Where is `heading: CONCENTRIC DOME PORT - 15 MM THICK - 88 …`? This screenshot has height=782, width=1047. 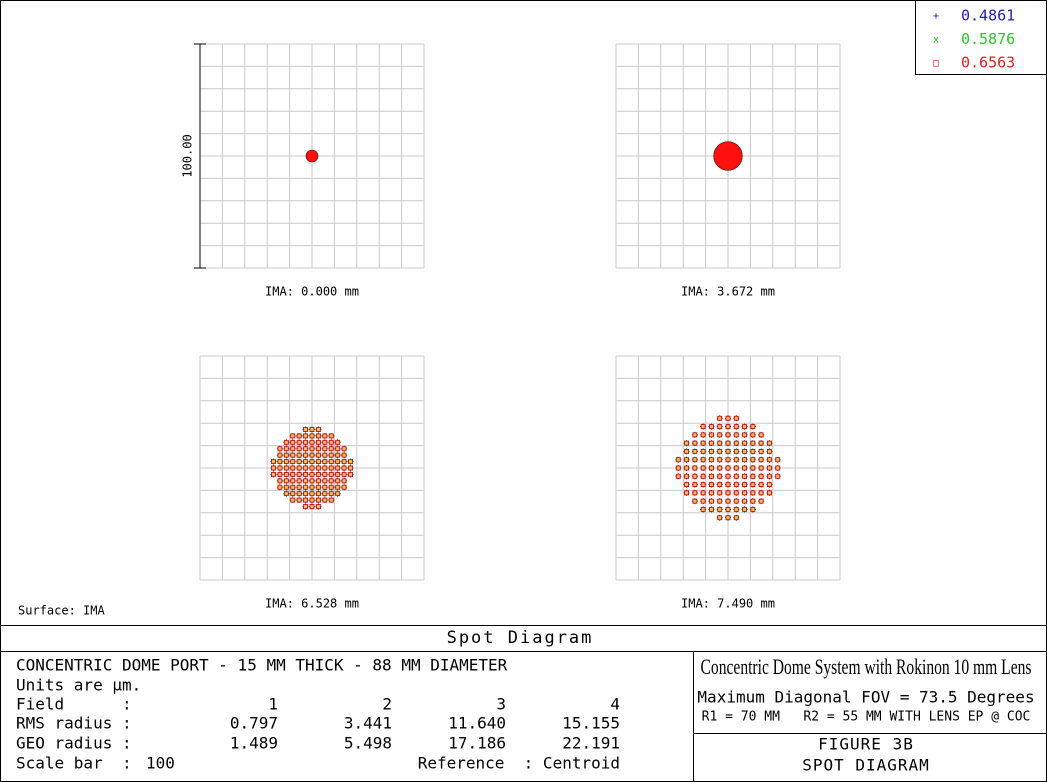 heading: CONCENTRIC DOME PORT - 15 MM THICK - 88 … is located at coordinates (262, 665).